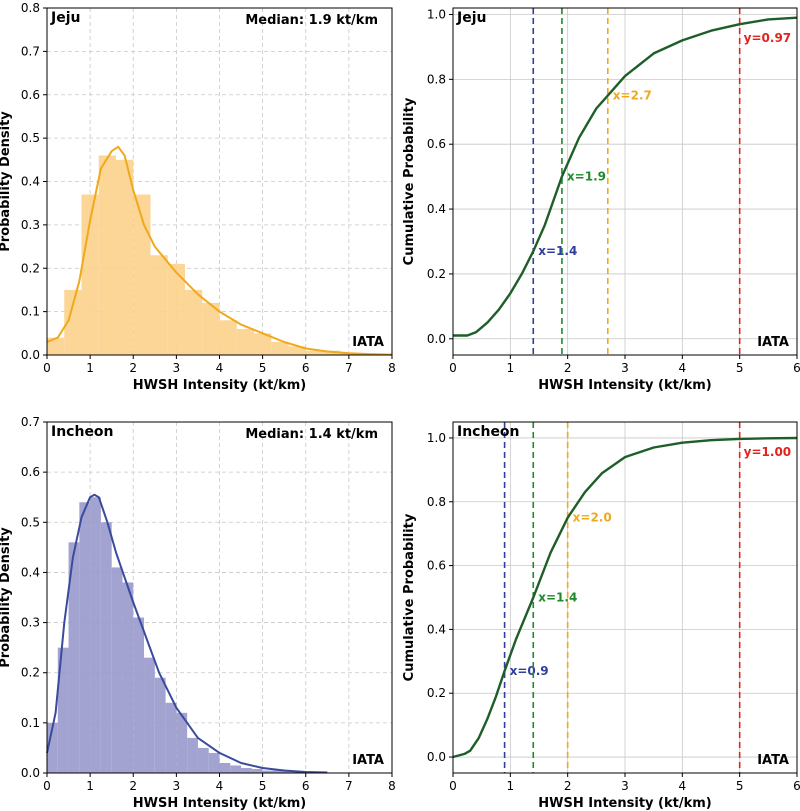 Image resolution: width=800 pixels, height=811 pixels. What do you see at coordinates (436, 339) in the screenshot?
I see `y-tick-label: 0.0` at bounding box center [436, 339].